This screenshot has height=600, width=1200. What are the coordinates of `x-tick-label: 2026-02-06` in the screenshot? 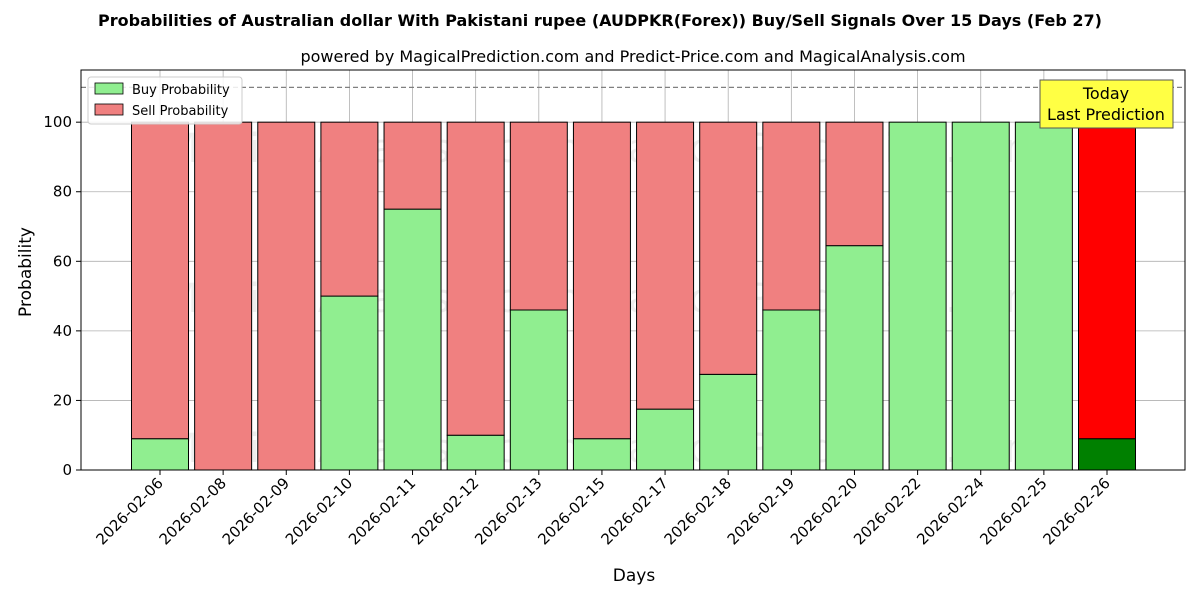 It's located at (129, 511).